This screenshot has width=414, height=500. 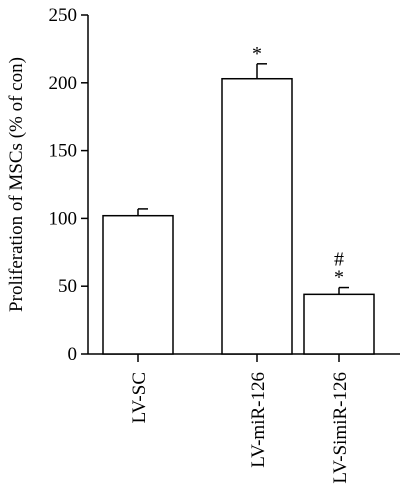 I want to click on y-tick-label: 250, so click(x=63, y=15).